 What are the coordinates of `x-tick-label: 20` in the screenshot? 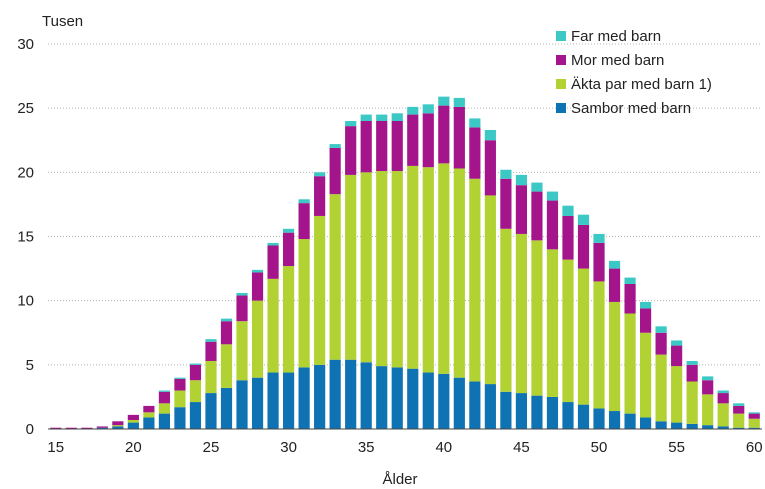 It's located at (133, 447).